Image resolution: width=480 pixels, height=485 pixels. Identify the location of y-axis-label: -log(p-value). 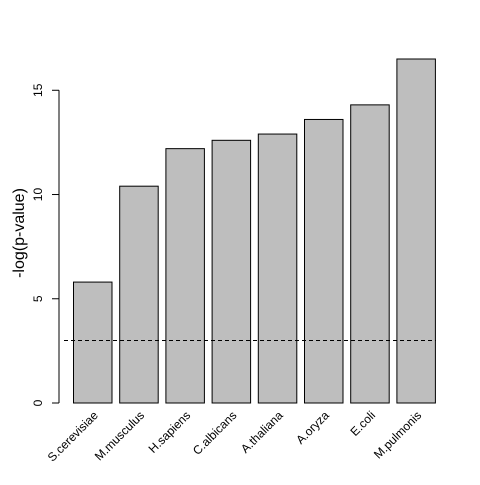
(19, 233).